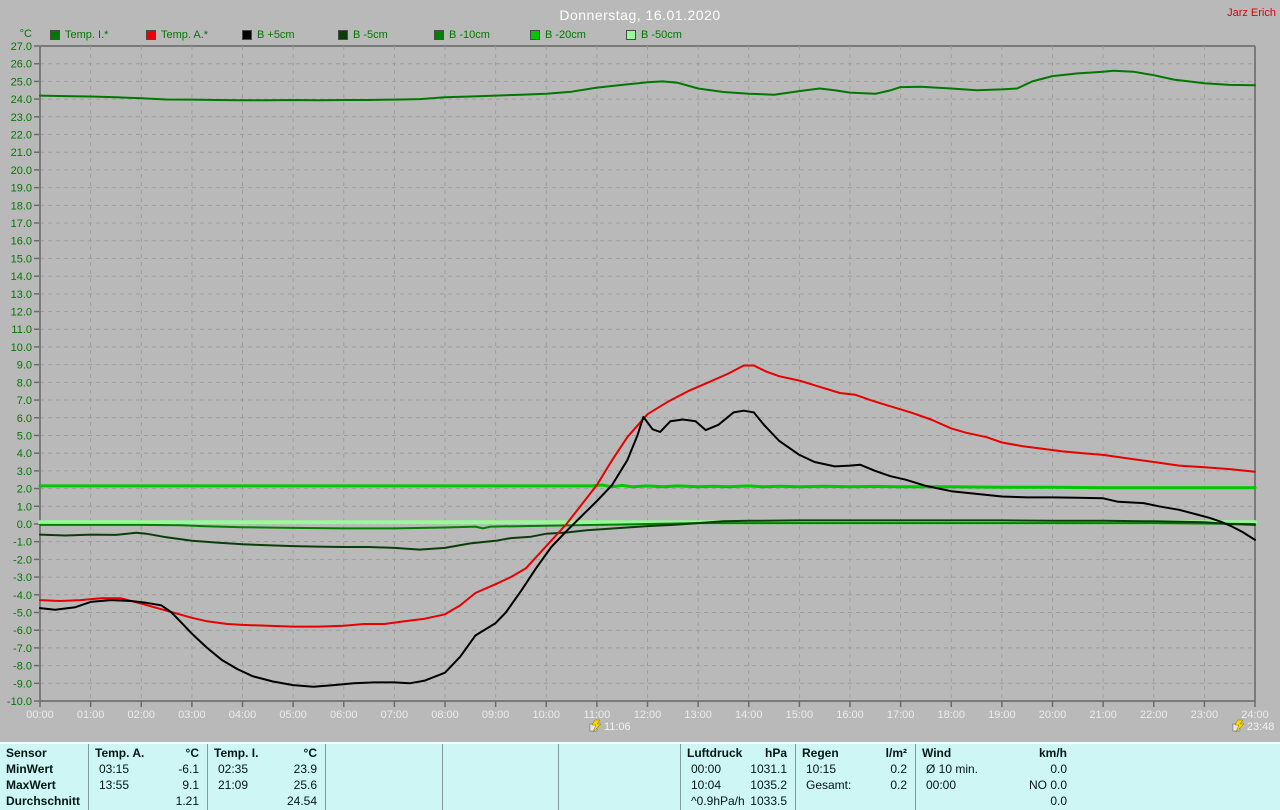 The width and height of the screenshot is (1280, 810). Describe the element at coordinates (896, 753) in the screenshot. I see `table-group-unit: l/m²` at that location.